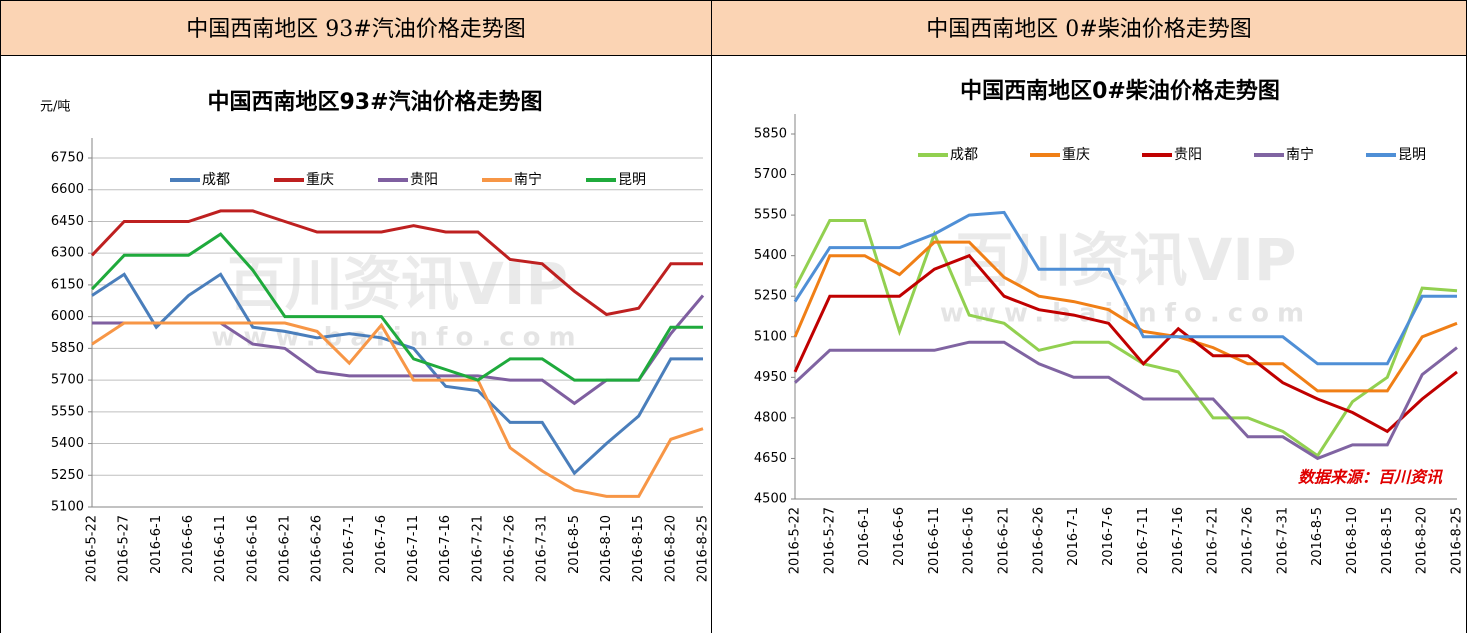 The height and width of the screenshot is (633, 1467). Describe the element at coordinates (67, 158) in the screenshot. I see `y-tick-label: 6750` at that location.